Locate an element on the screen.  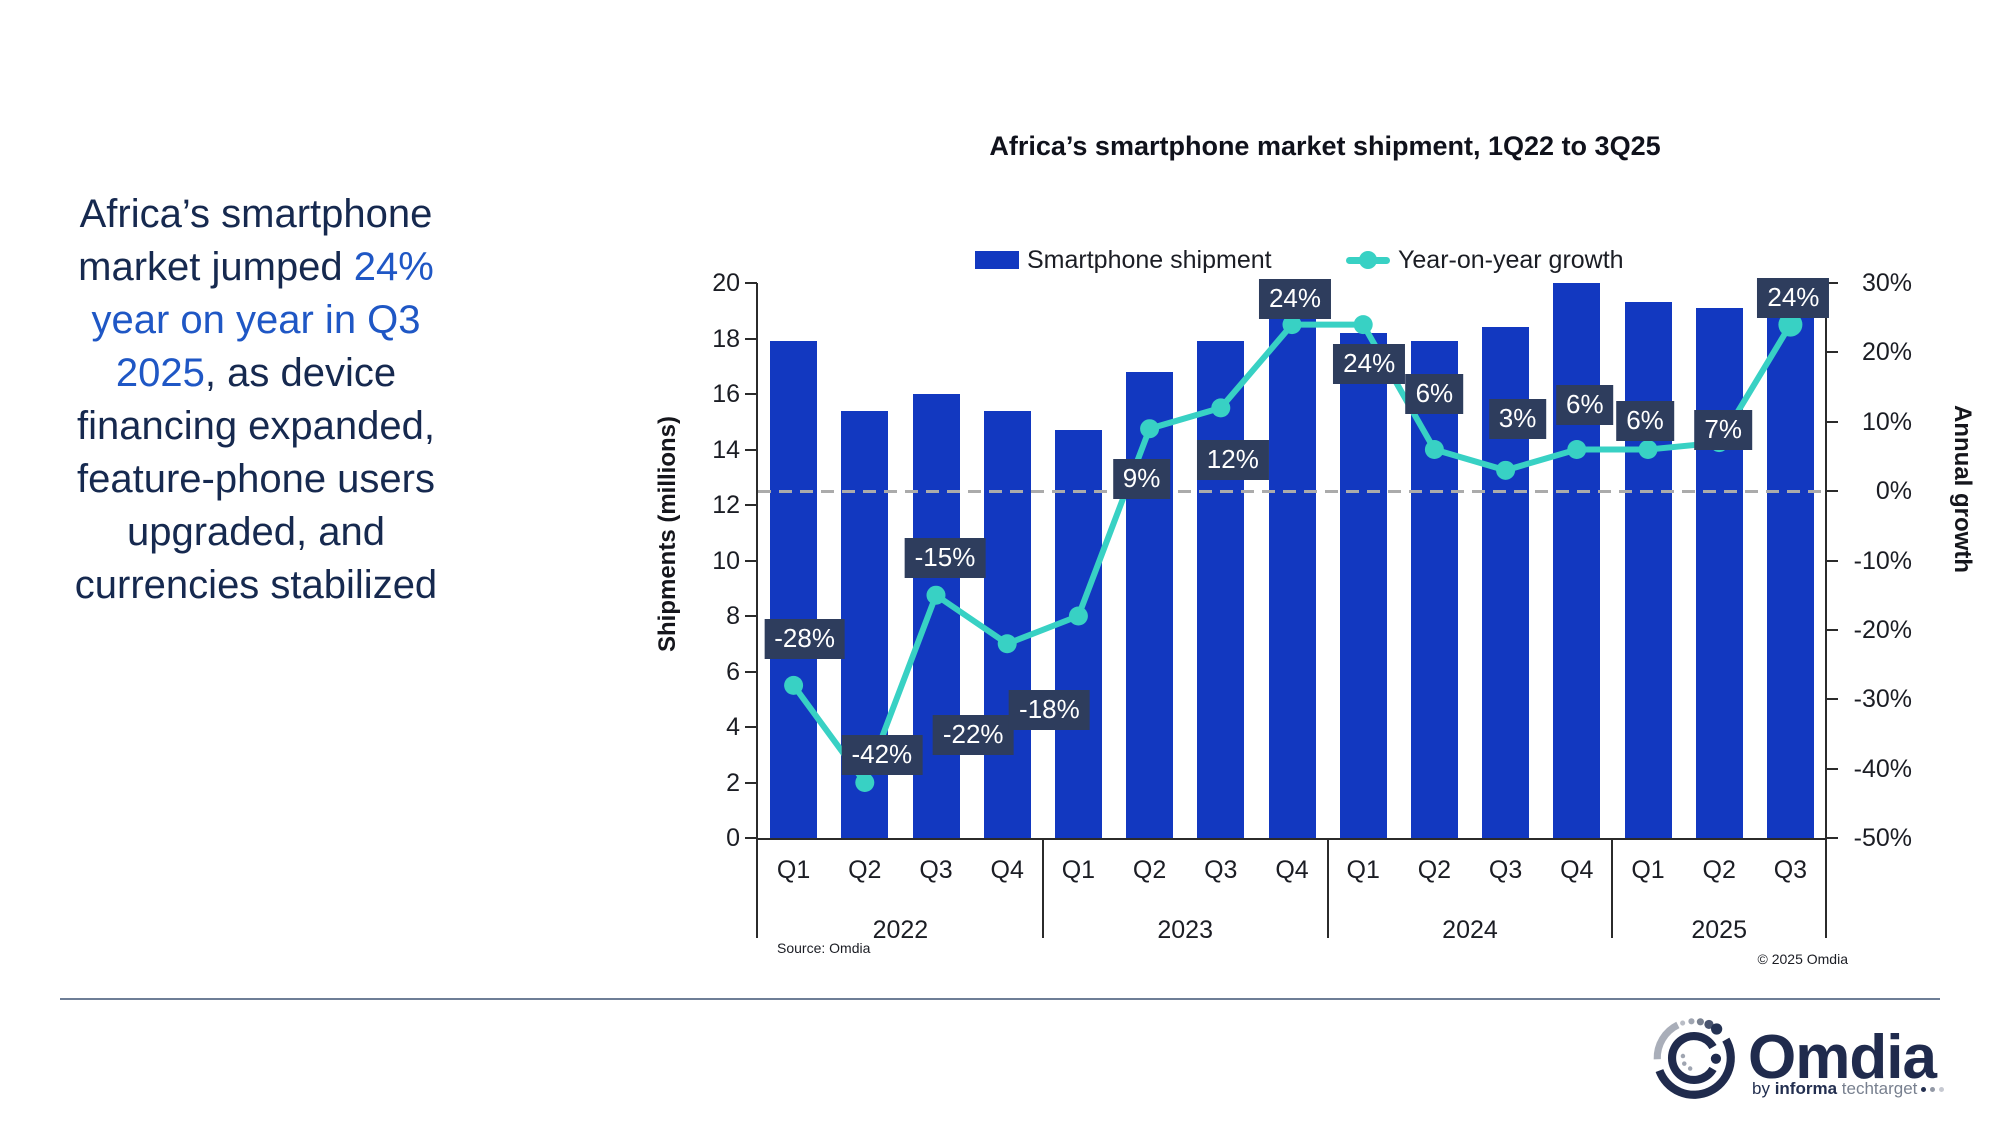
legend-dot is located at coordinates (1368, 260).